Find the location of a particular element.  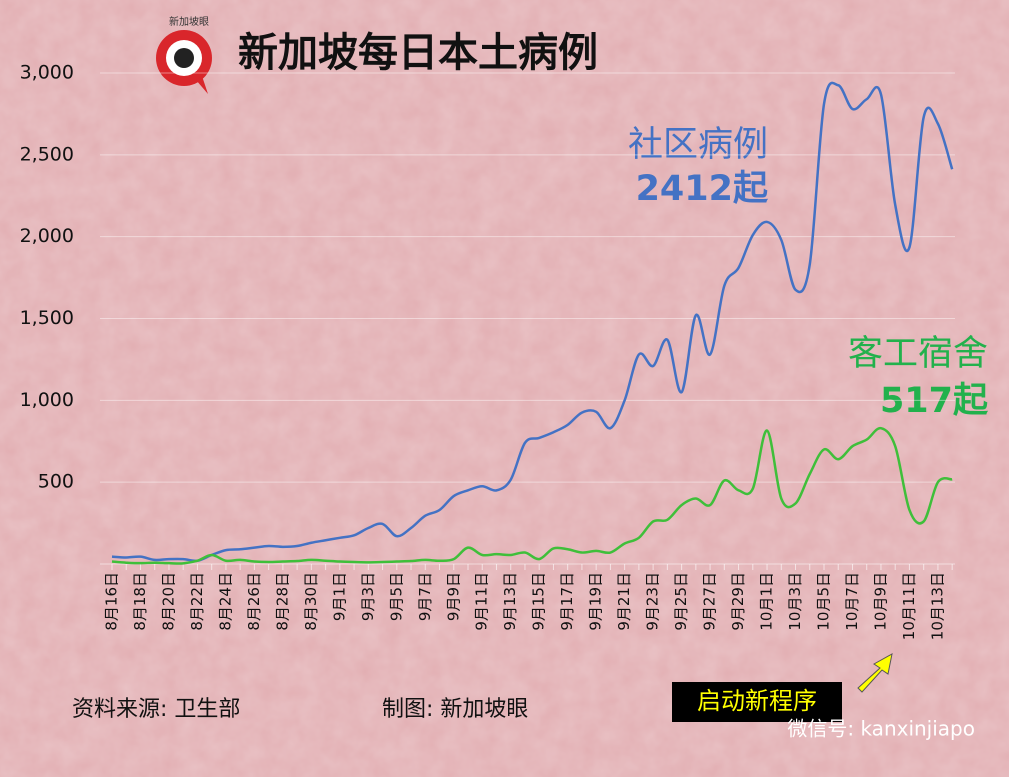

chart-title: 新加坡每日本土病例 is located at coordinates (418, 53).